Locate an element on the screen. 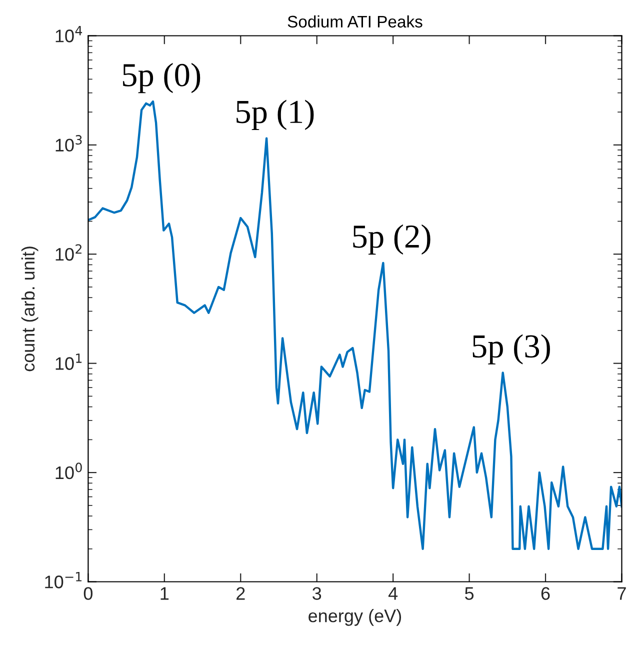 This screenshot has height=650, width=639. chart-title: Sodium ATI Peaks is located at coordinates (355, 21).